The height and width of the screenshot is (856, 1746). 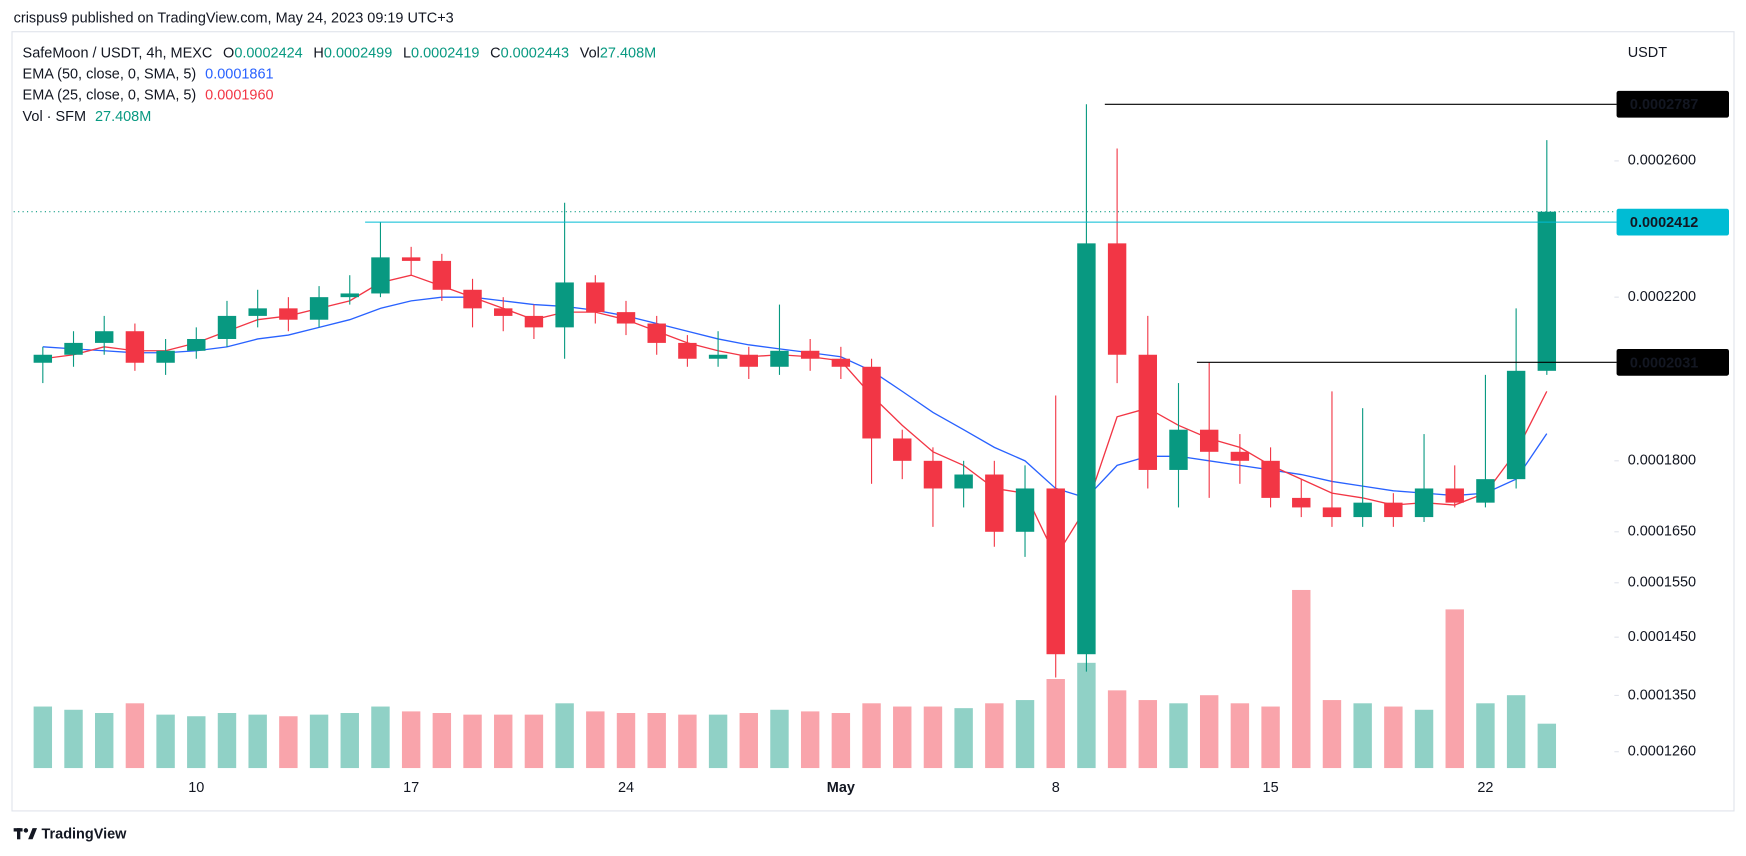 What do you see at coordinates (626, 788) in the screenshot?
I see `x-tick-label: 24` at bounding box center [626, 788].